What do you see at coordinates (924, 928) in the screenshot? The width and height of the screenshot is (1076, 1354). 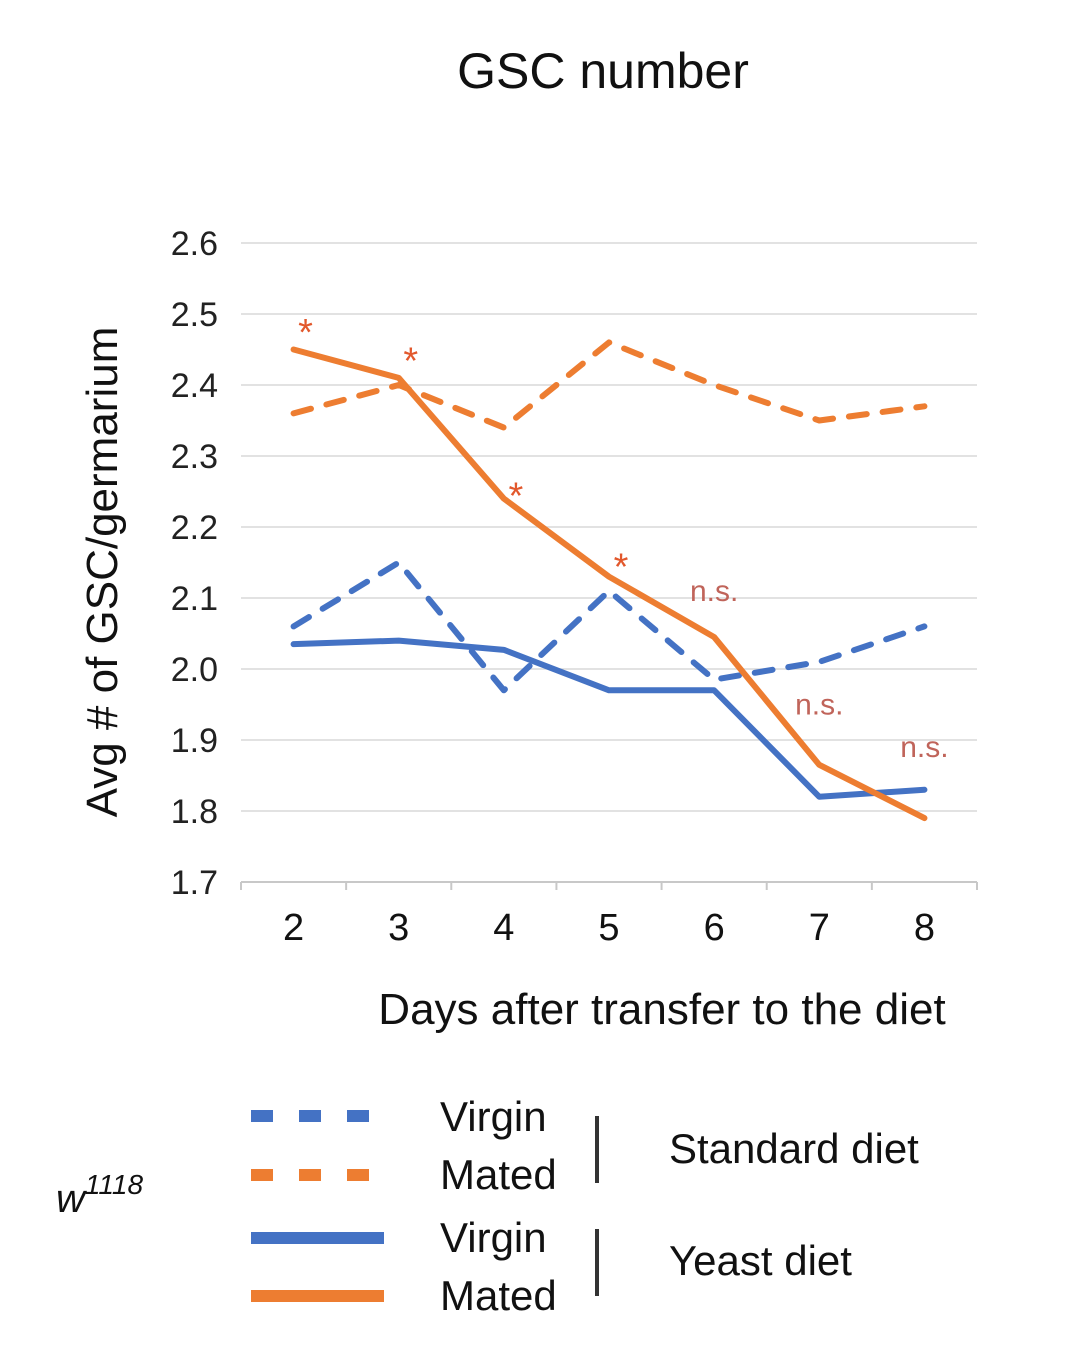 I see `x-tick-label: 8` at bounding box center [924, 928].